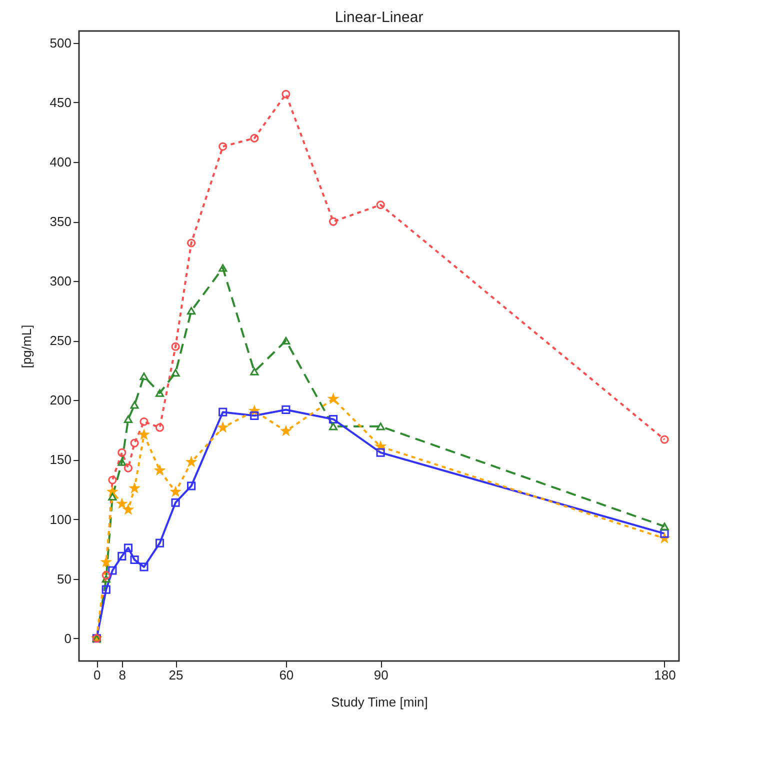 This screenshot has width=761, height=769. I want to click on y-tick-label: 250, so click(61, 340).